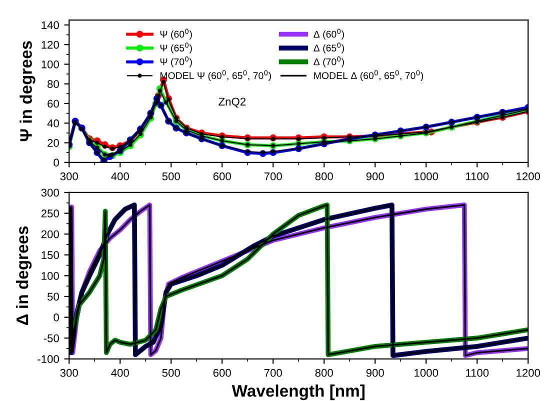 Image resolution: width=553 pixels, height=401 pixels. What do you see at coordinates (298, 392) in the screenshot?
I see `x-axis-title: Wavelength [nm]` at bounding box center [298, 392].